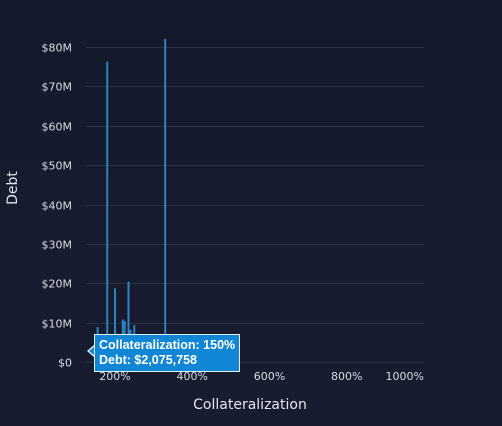 The width and height of the screenshot is (502, 426). I want to click on y-axis-title: Debt, so click(13, 188).